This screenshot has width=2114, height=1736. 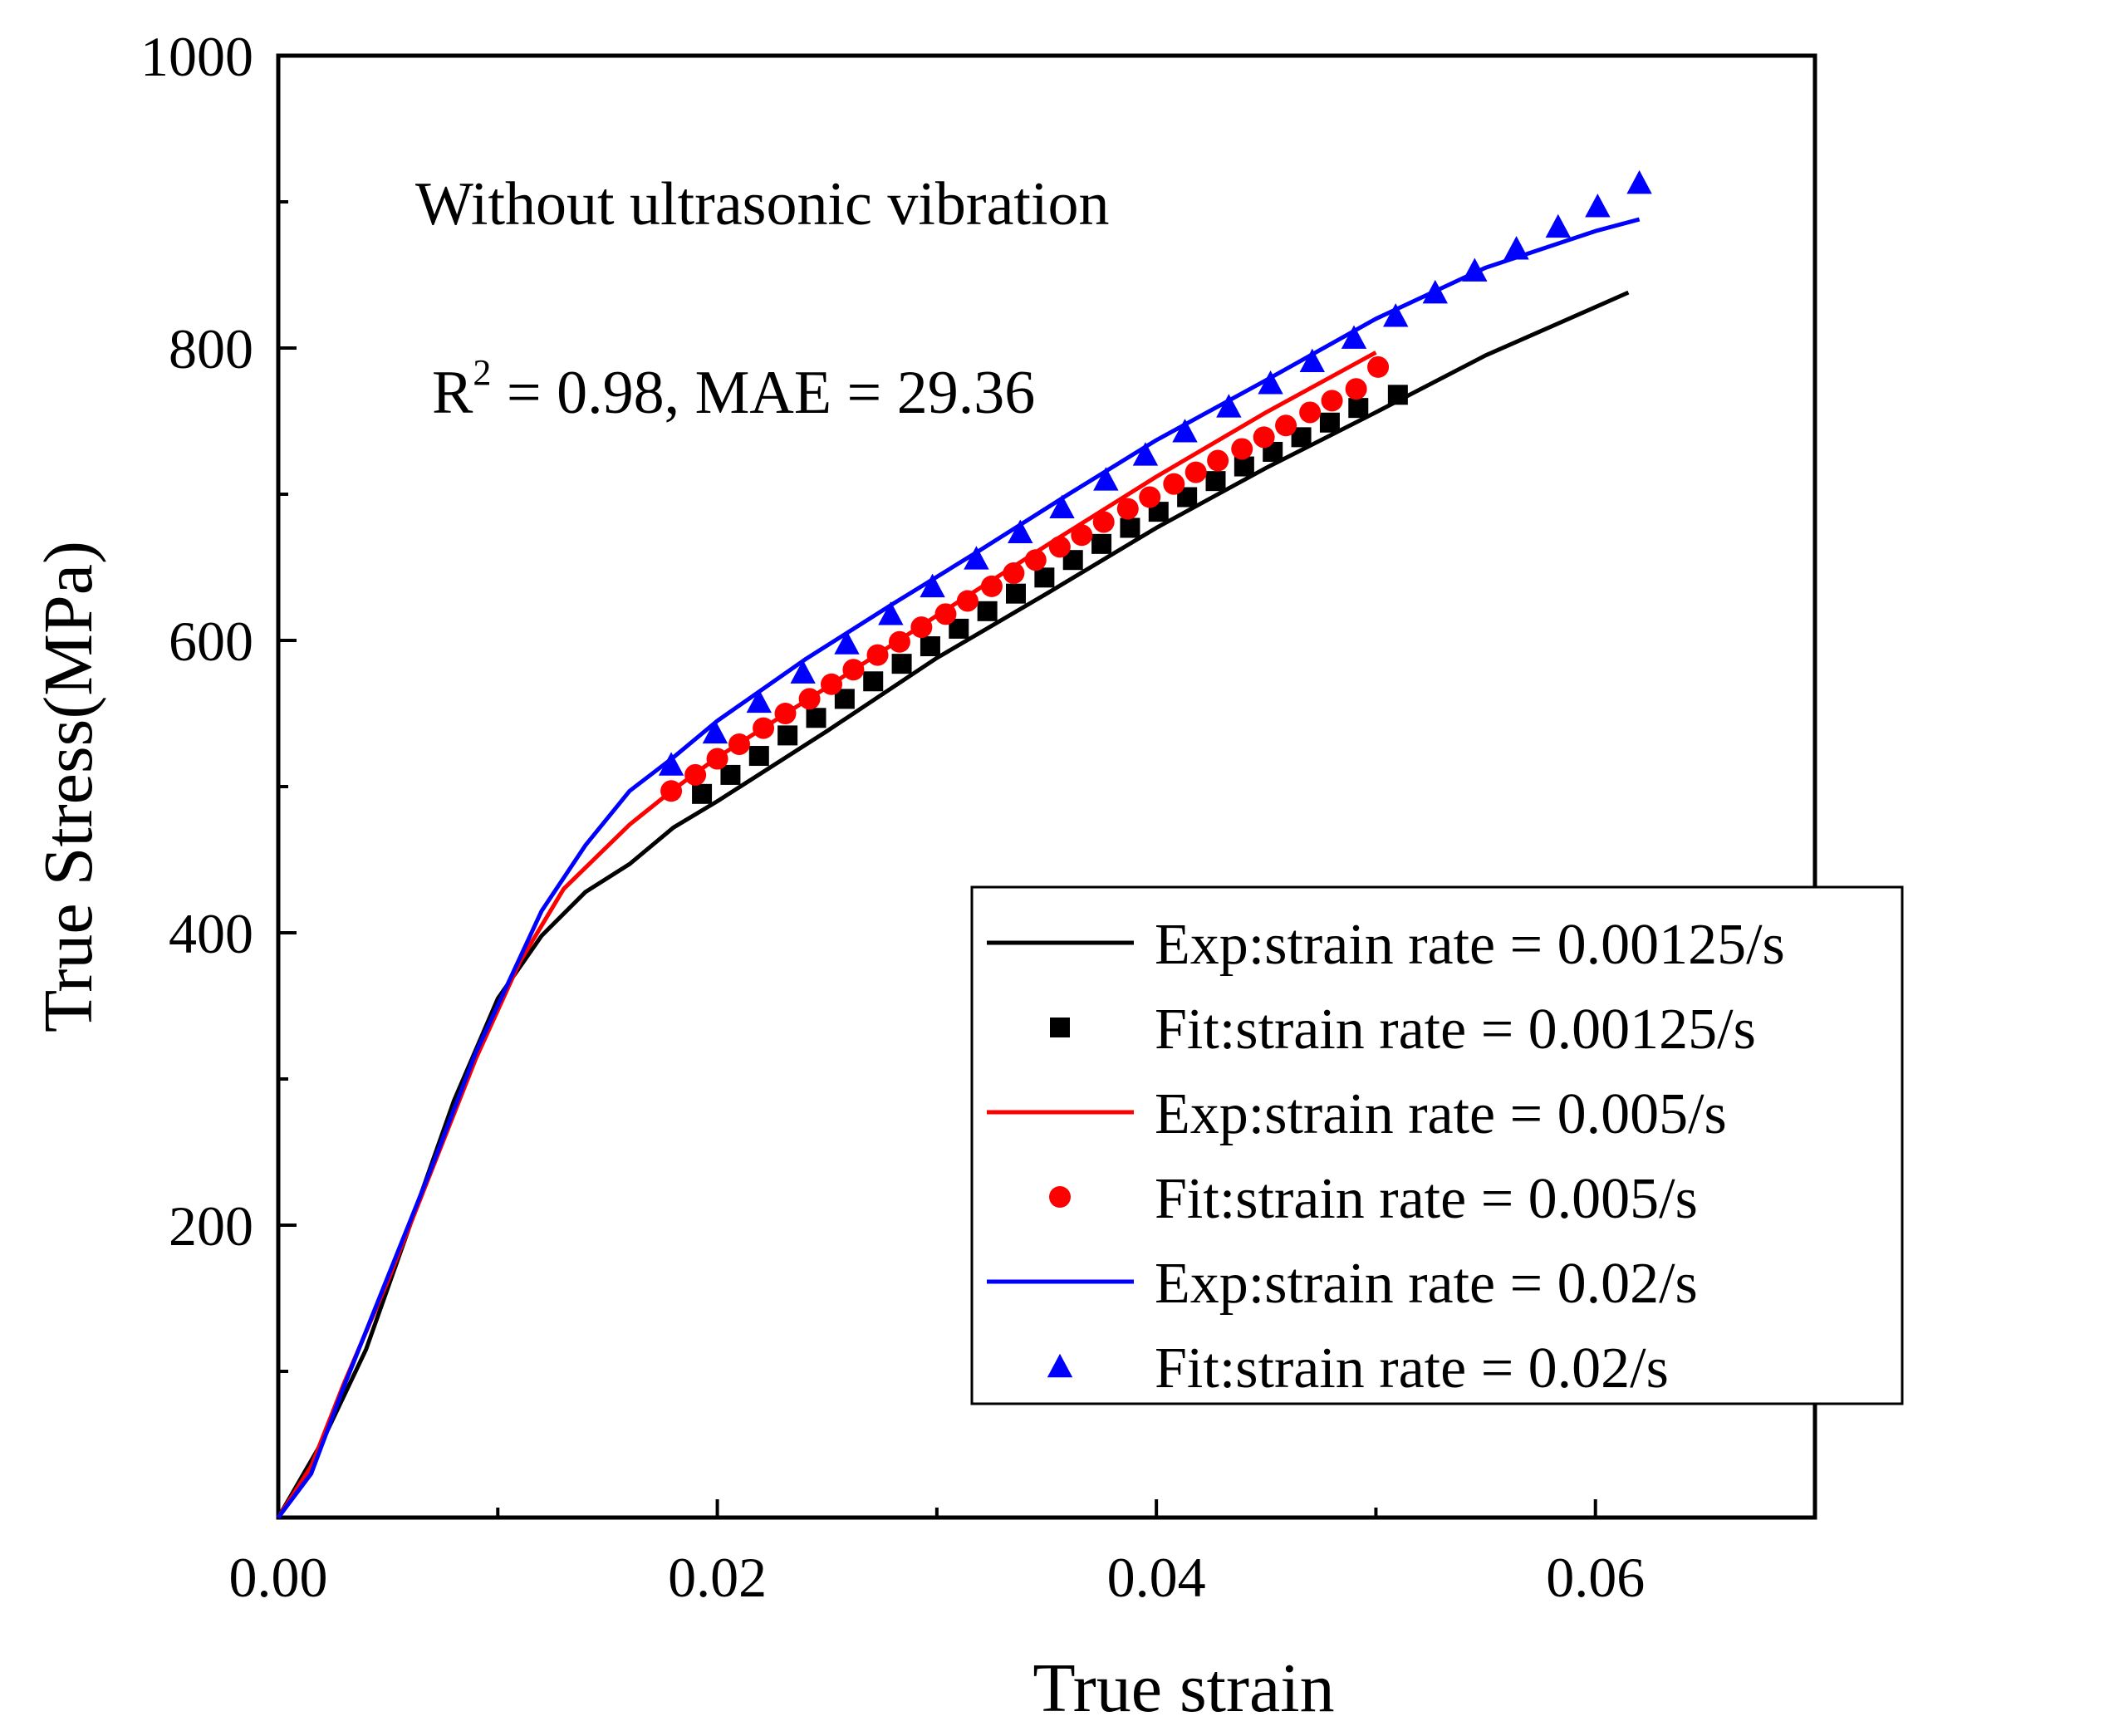 I want to click on y-tick-label: 400, so click(x=211, y=933).